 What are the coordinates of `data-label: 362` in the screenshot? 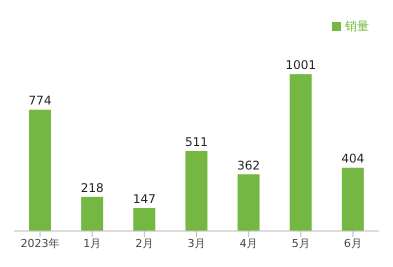 It's located at (248, 165).